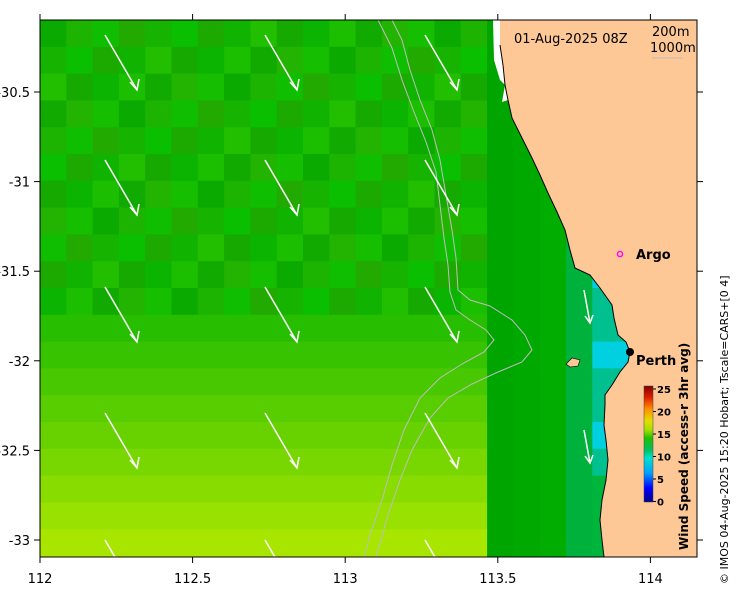 The image size is (740, 592). What do you see at coordinates (648, 444) in the screenshot?
I see `colorbar` at bounding box center [648, 444].